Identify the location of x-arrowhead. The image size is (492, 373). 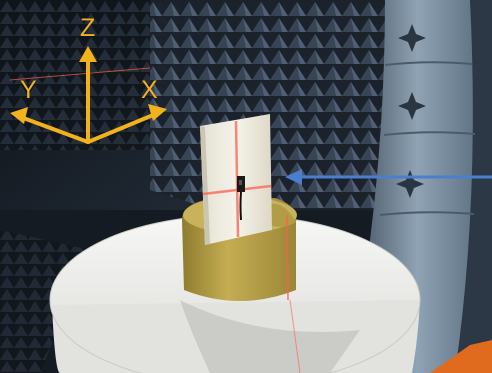
(157, 112).